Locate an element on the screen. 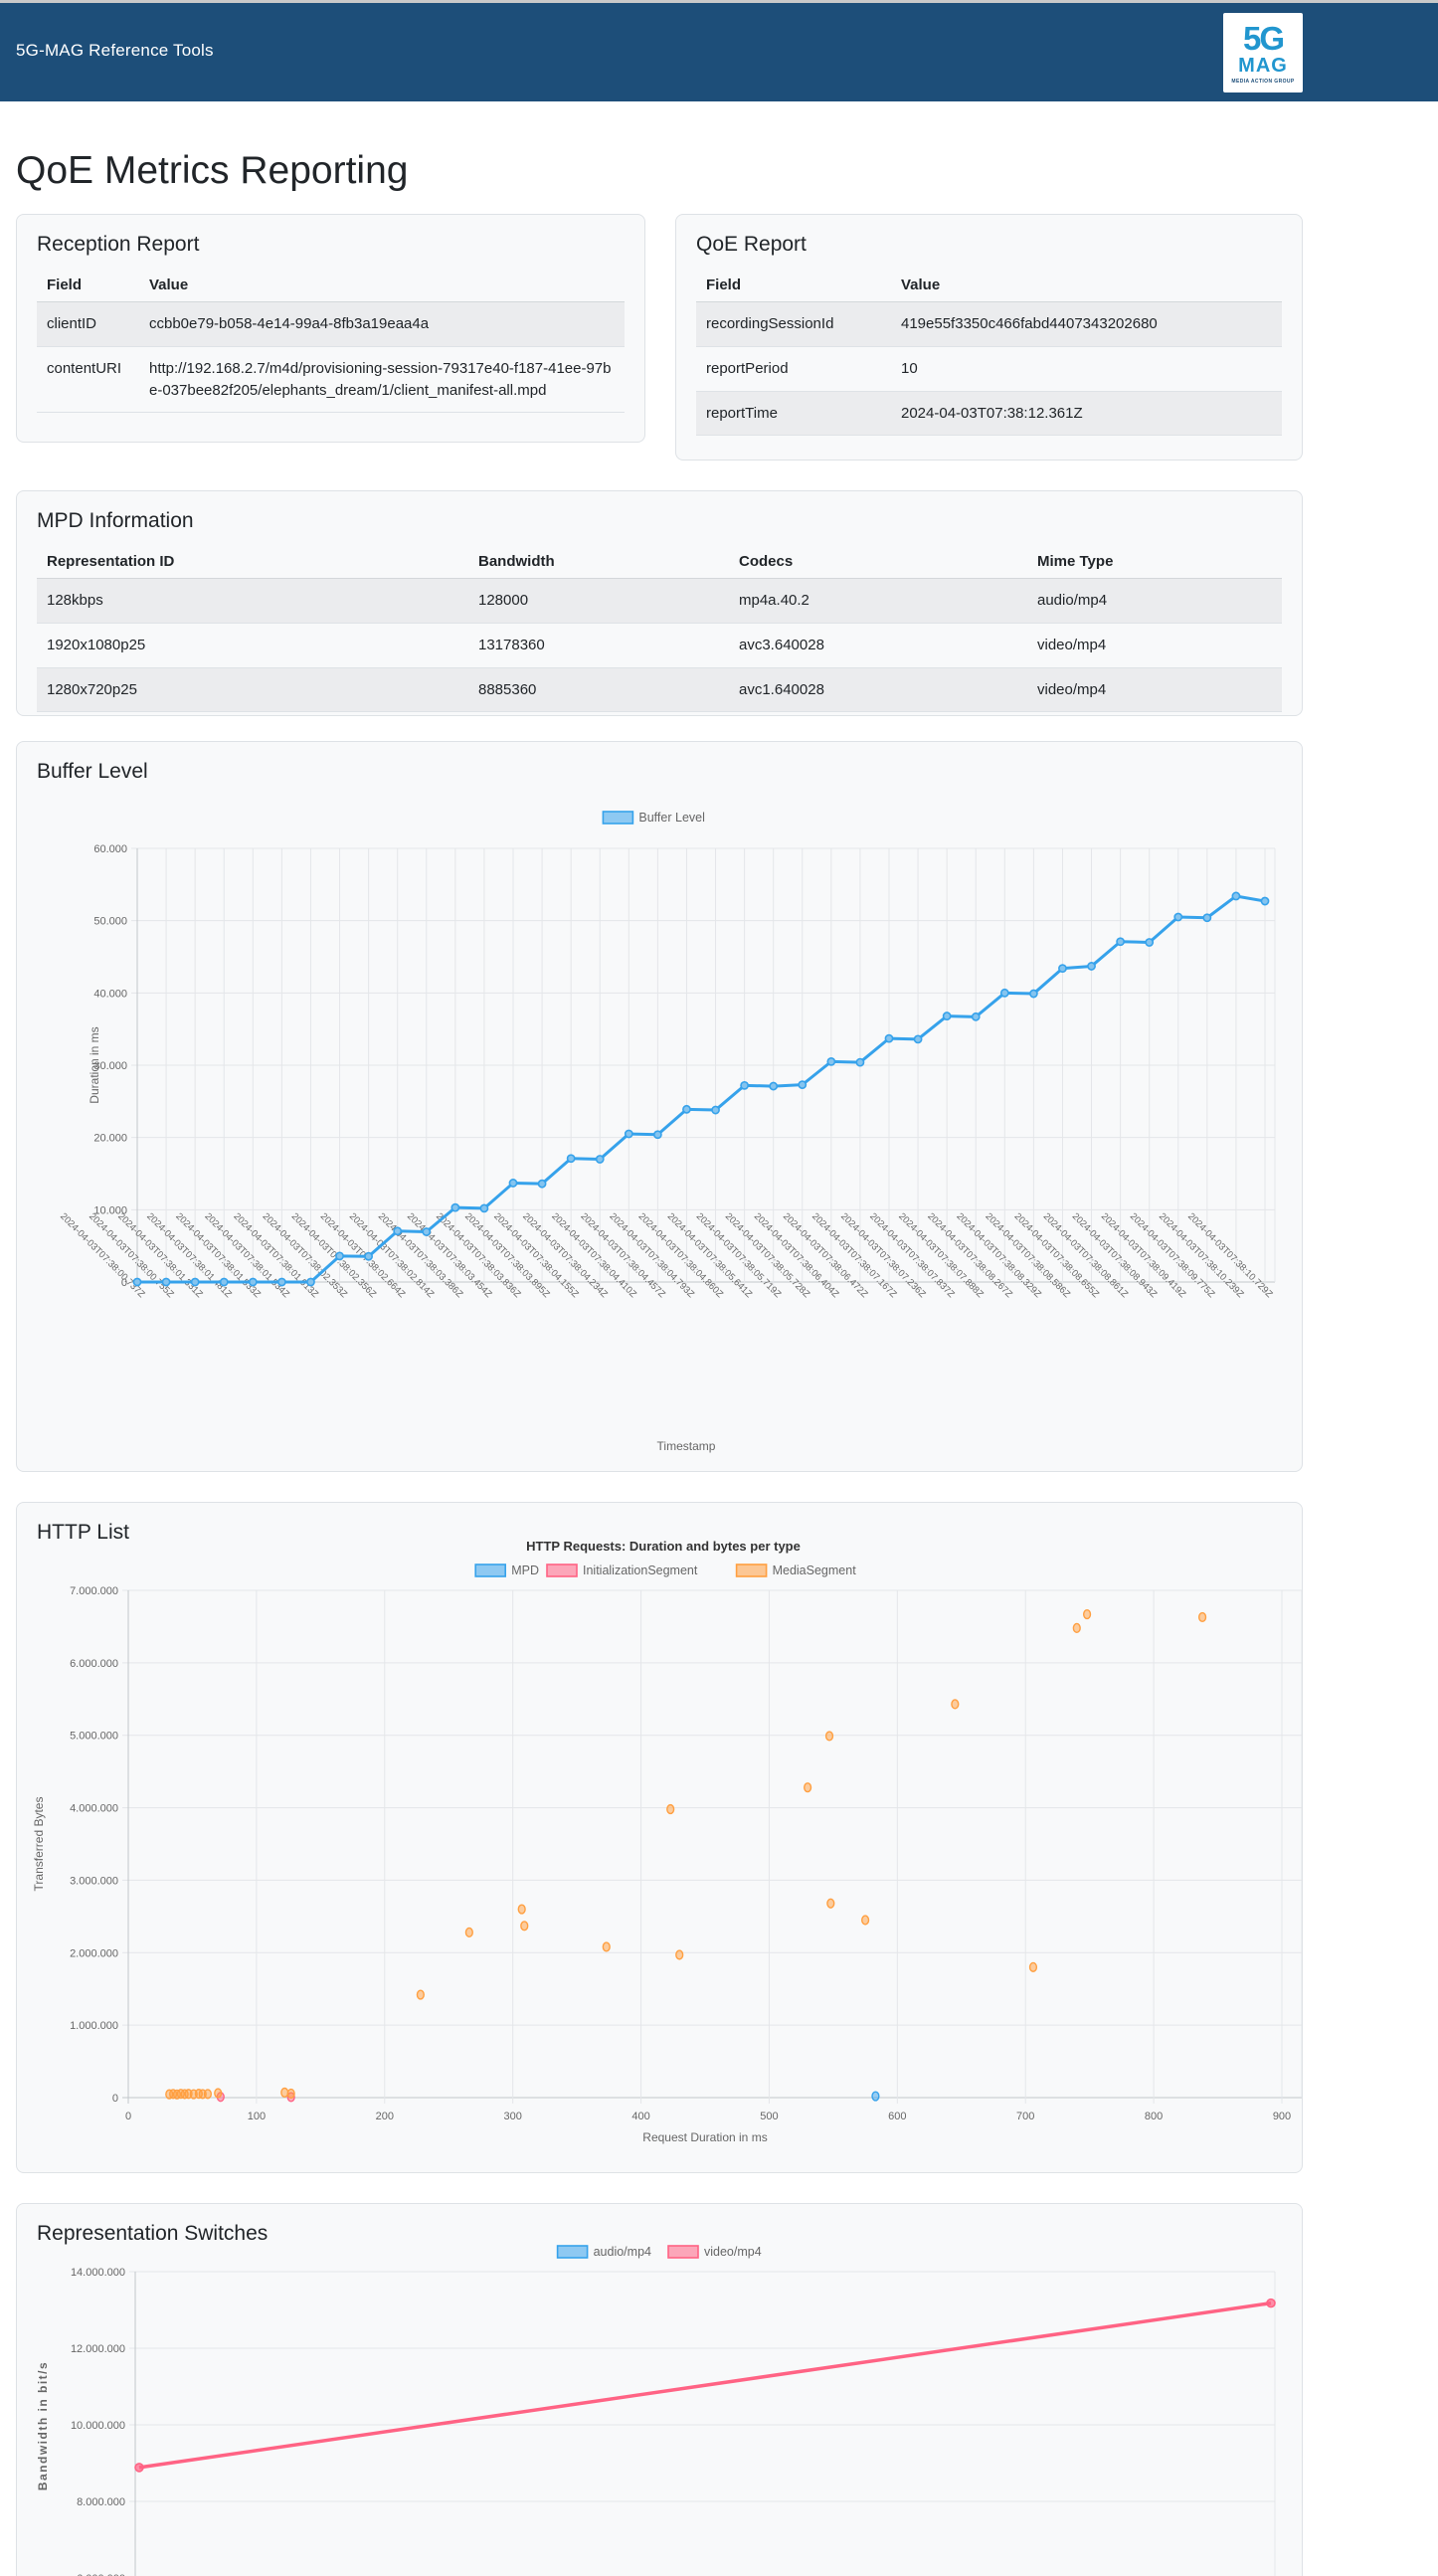 This screenshot has width=1438, height=2576. legend-label: MPD is located at coordinates (525, 1570).